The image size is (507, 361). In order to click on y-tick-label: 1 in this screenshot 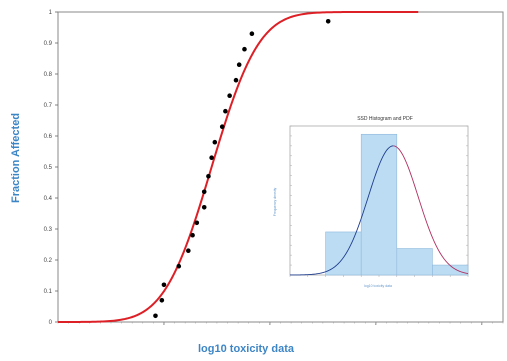, I will do `click(51, 13)`.